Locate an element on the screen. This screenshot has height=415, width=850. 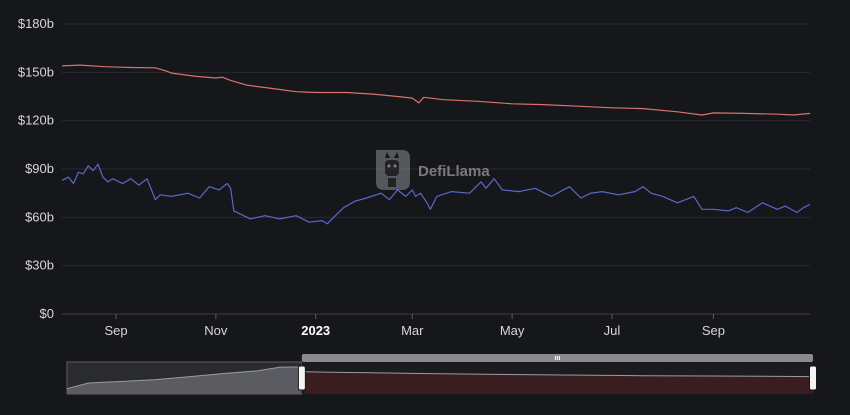
y-tick-label: $0 is located at coordinates (47, 313).